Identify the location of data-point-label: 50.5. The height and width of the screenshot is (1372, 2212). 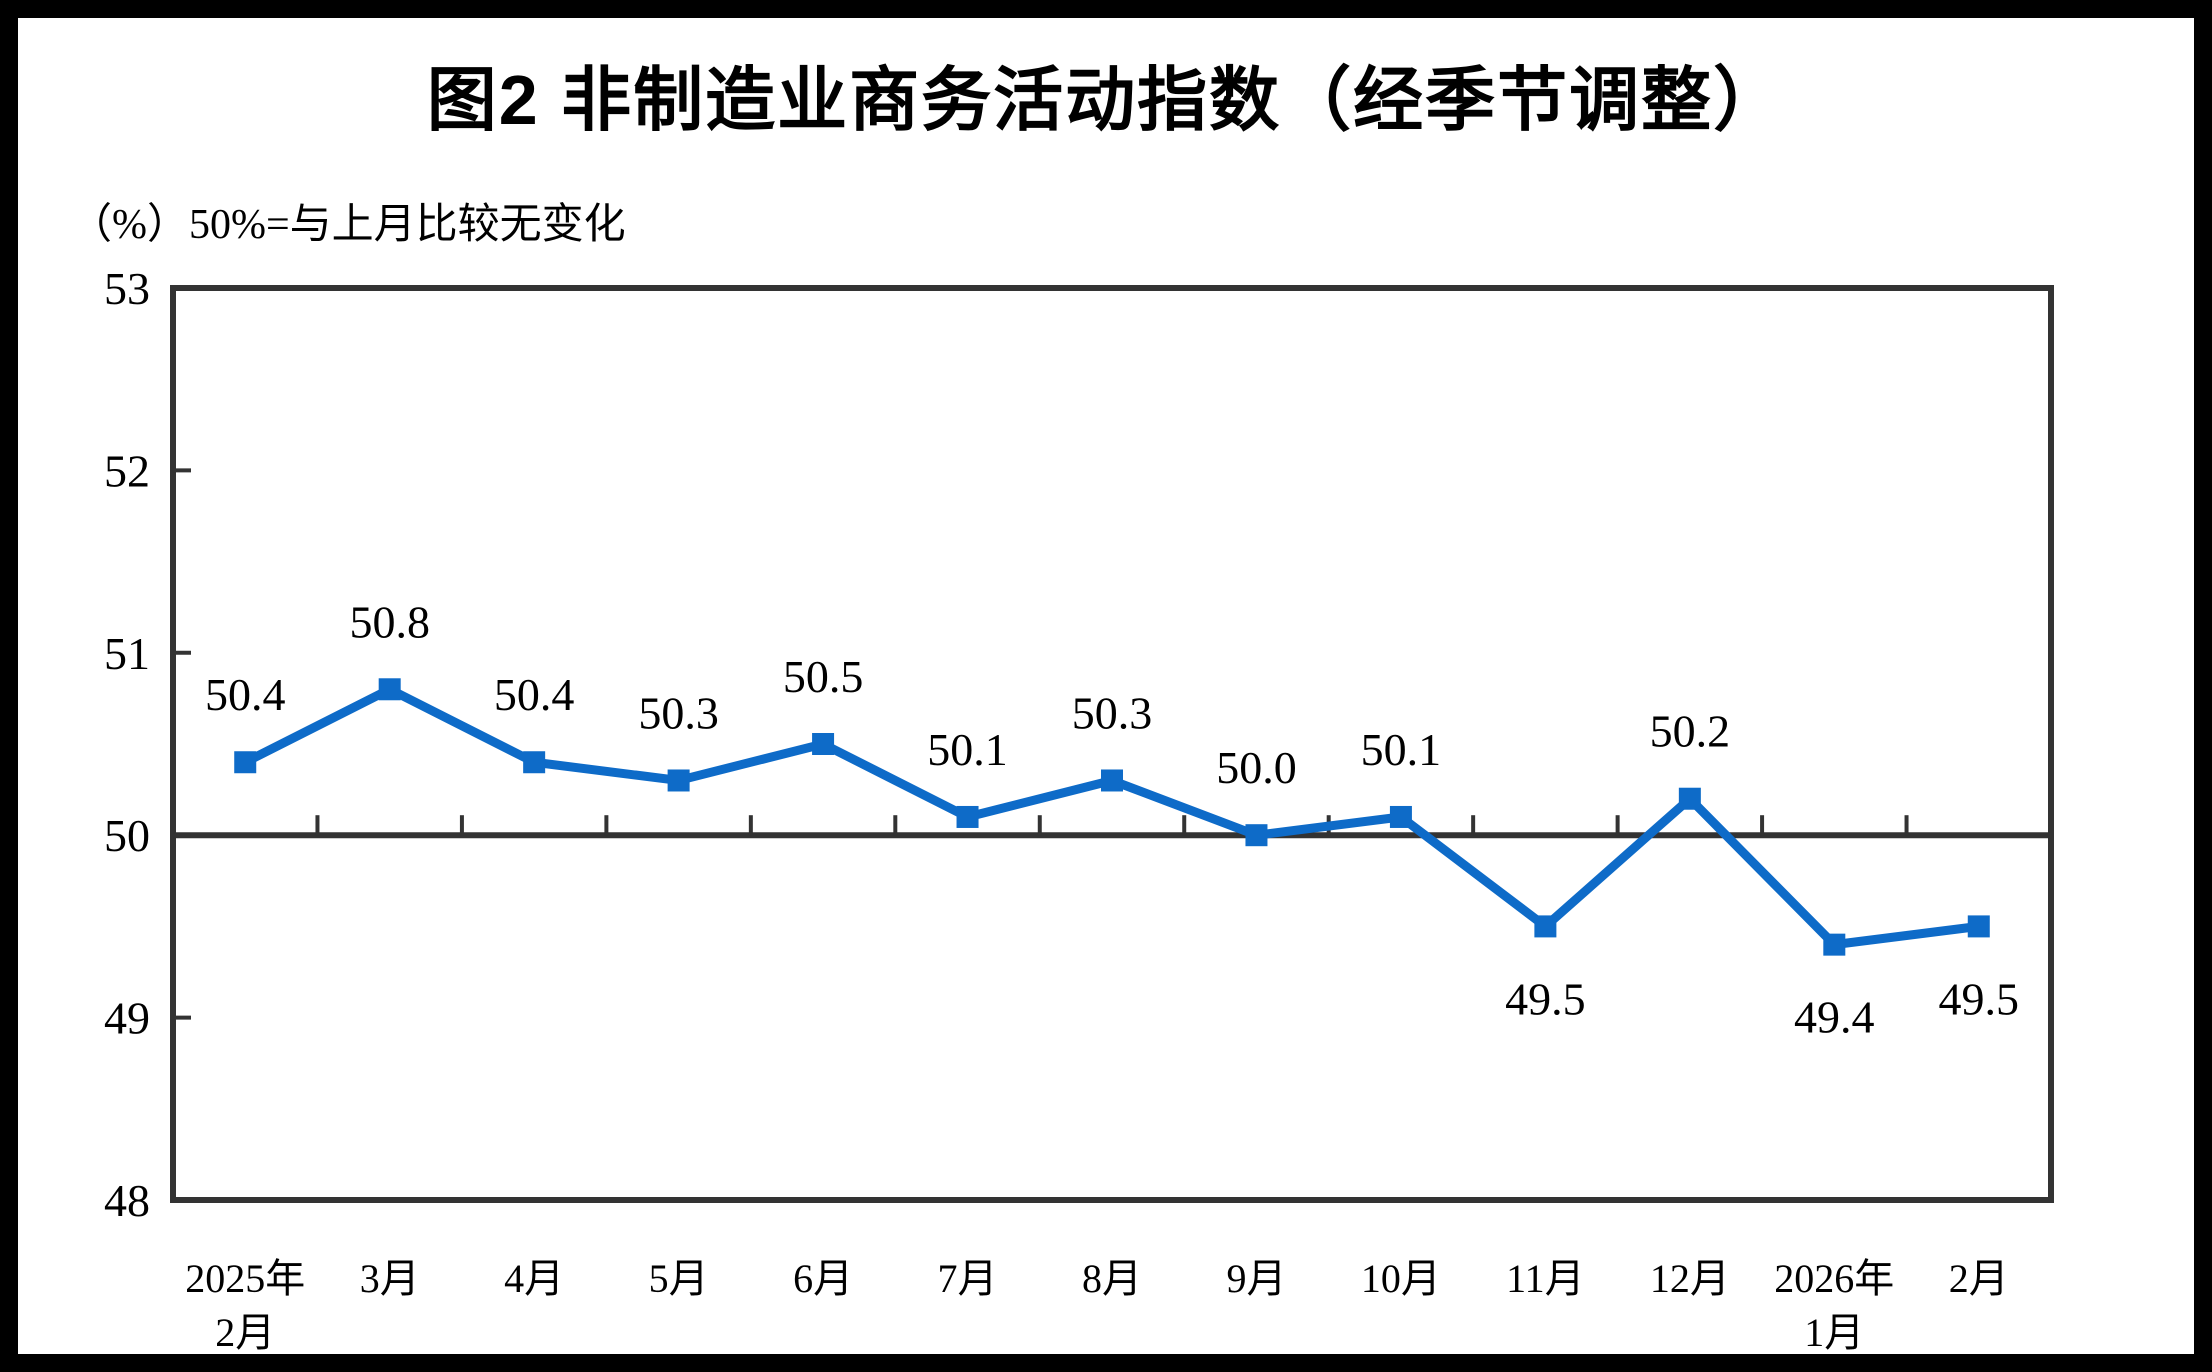
(823, 676).